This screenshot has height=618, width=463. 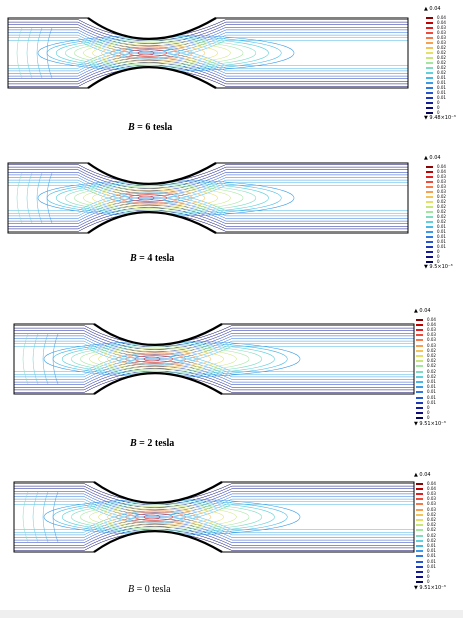 What do you see at coordinates (133, 258) in the screenshot?
I see `caption-symbol: B` at bounding box center [133, 258].